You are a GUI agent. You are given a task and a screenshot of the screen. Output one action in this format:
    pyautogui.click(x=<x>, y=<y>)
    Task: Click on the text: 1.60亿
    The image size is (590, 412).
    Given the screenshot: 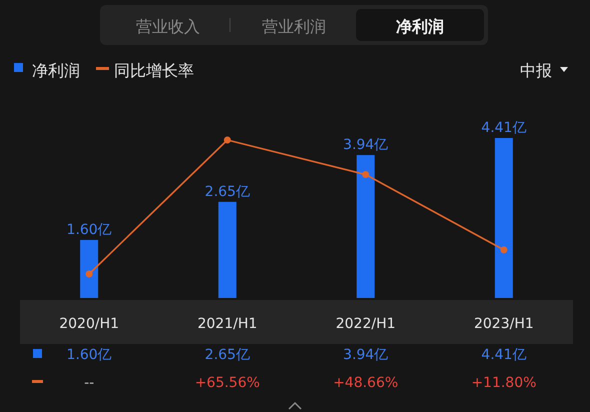 What is the action you would take?
    pyautogui.click(x=89, y=230)
    